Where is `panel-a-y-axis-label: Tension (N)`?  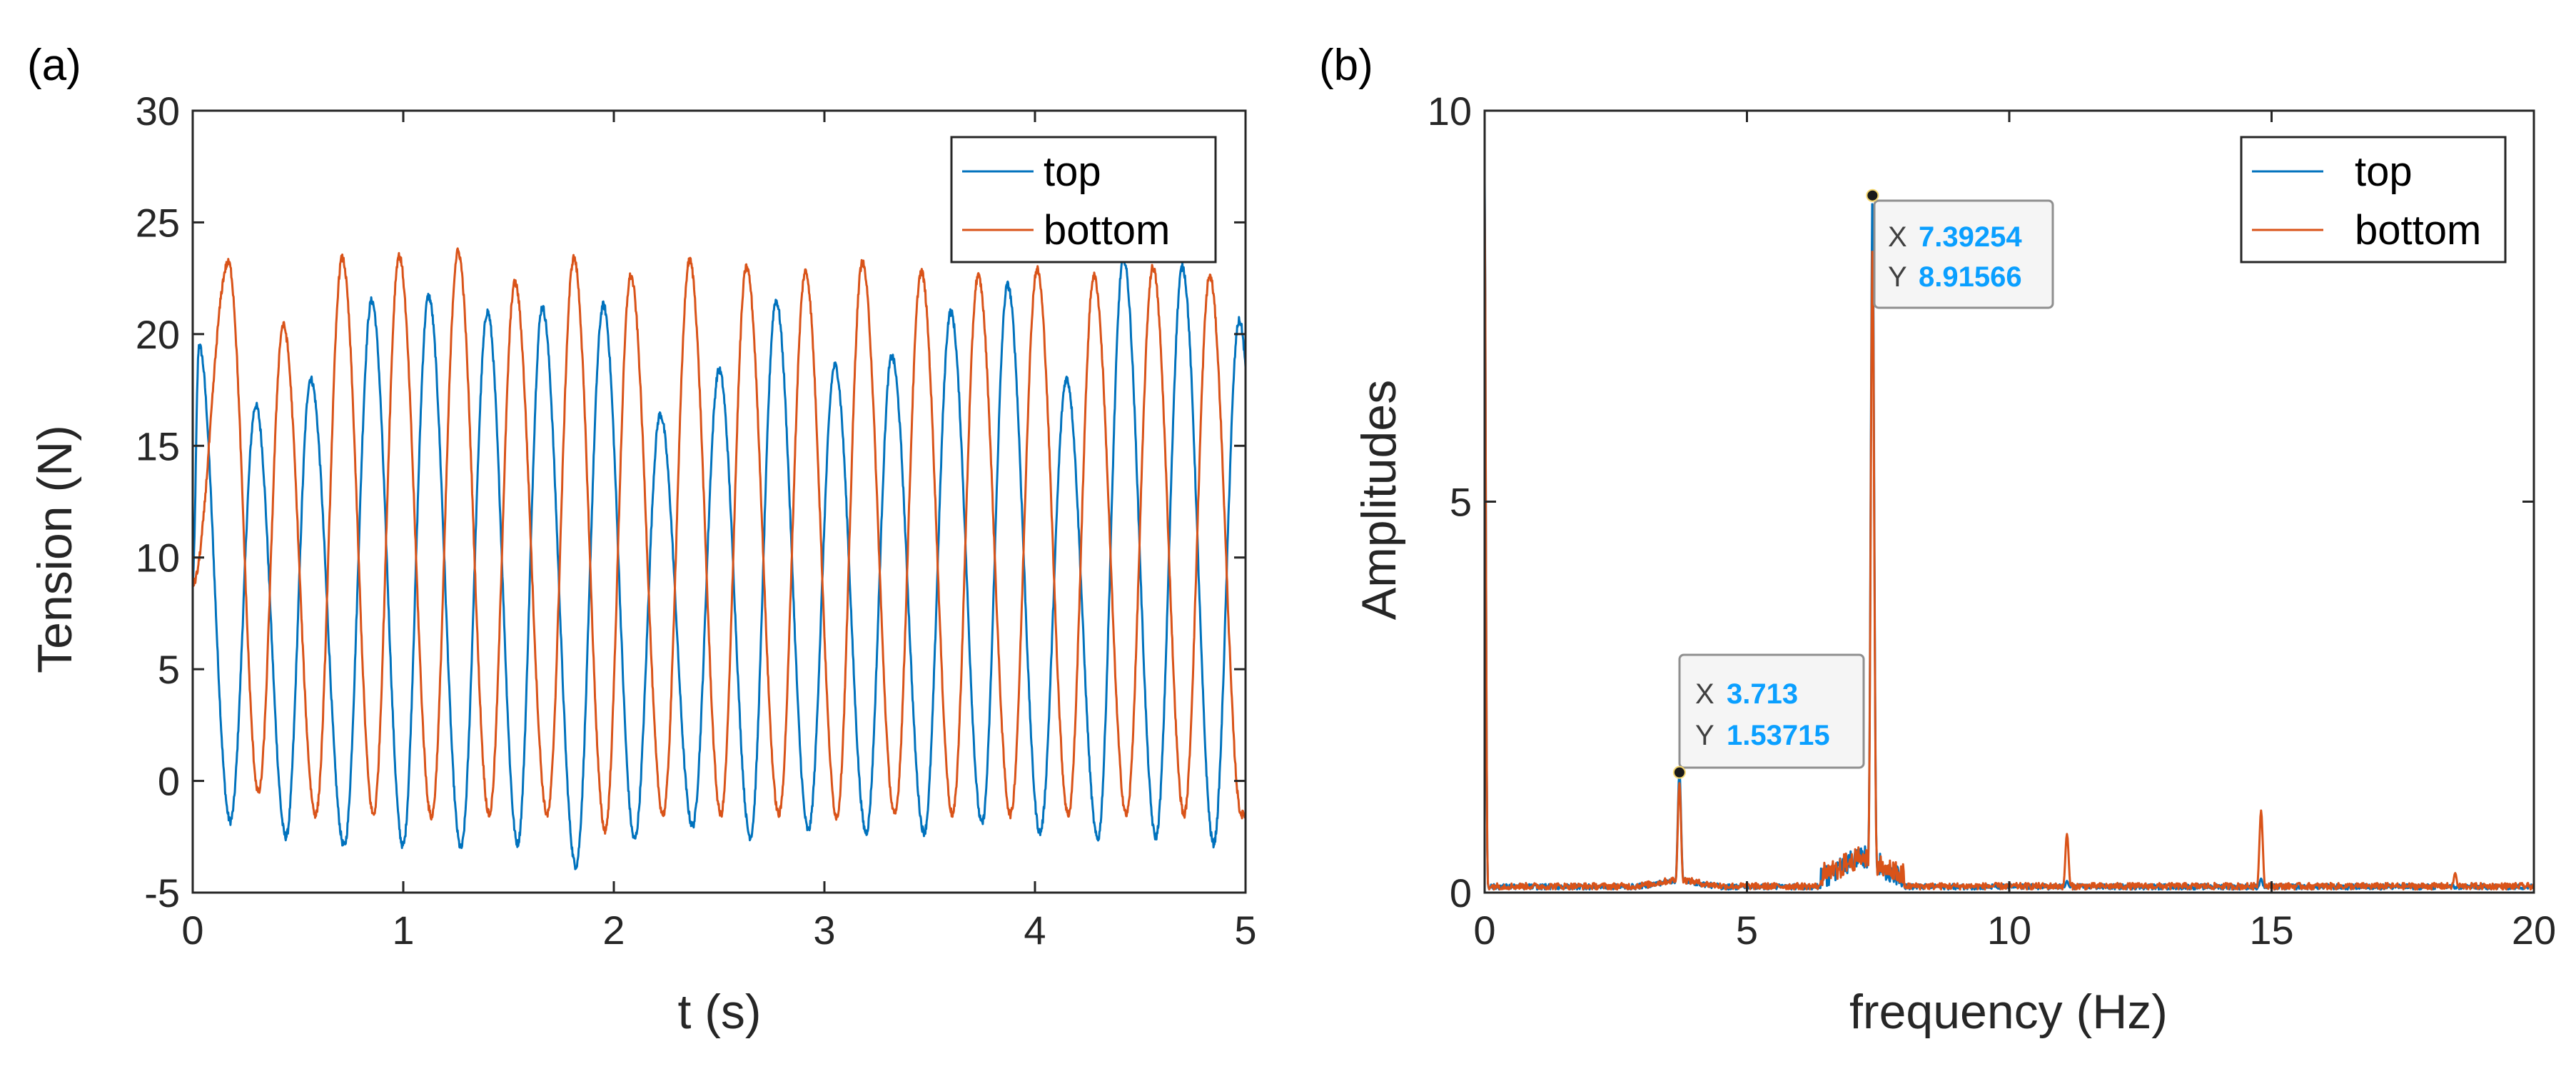 panel-a-y-axis-label: Tension (N) is located at coordinates (55, 549).